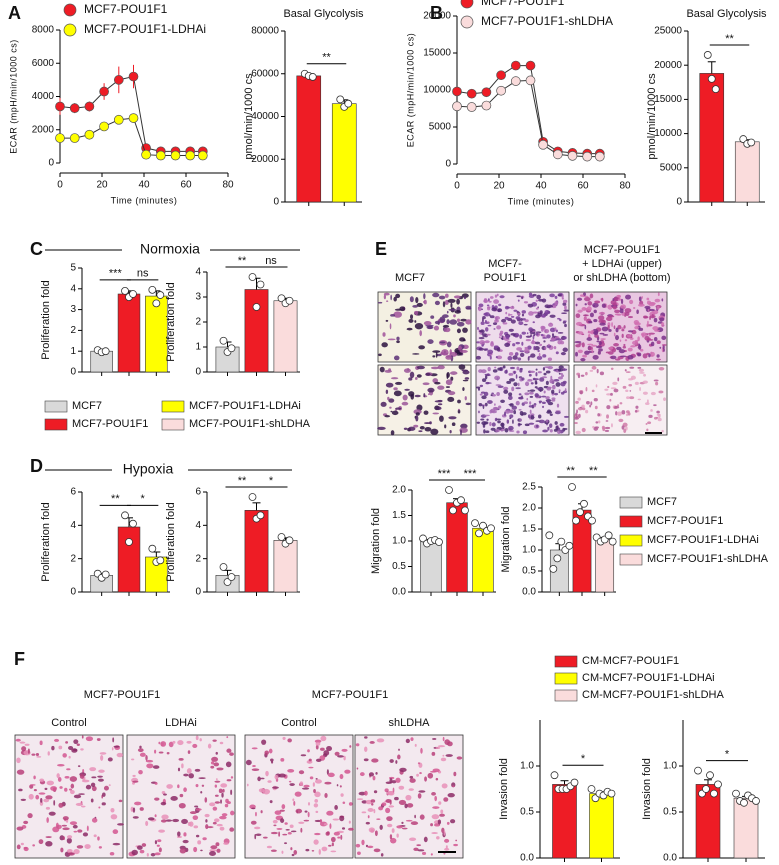 This screenshot has height=865, width=779. I want to click on x-tick-label: 60, so click(583, 186).